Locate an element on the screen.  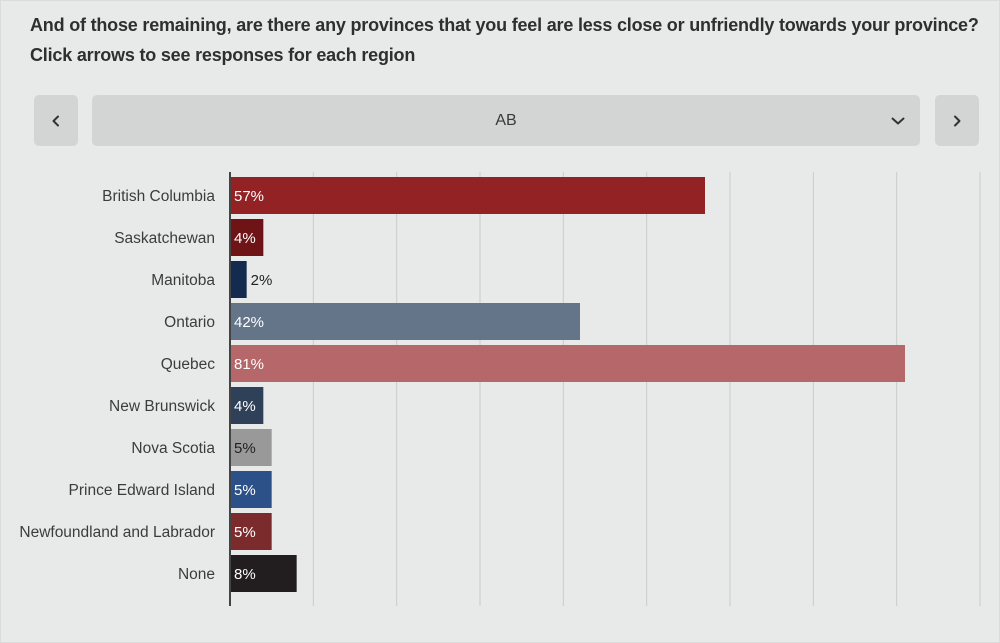
chevron-right-icon is located at coordinates (957, 120).